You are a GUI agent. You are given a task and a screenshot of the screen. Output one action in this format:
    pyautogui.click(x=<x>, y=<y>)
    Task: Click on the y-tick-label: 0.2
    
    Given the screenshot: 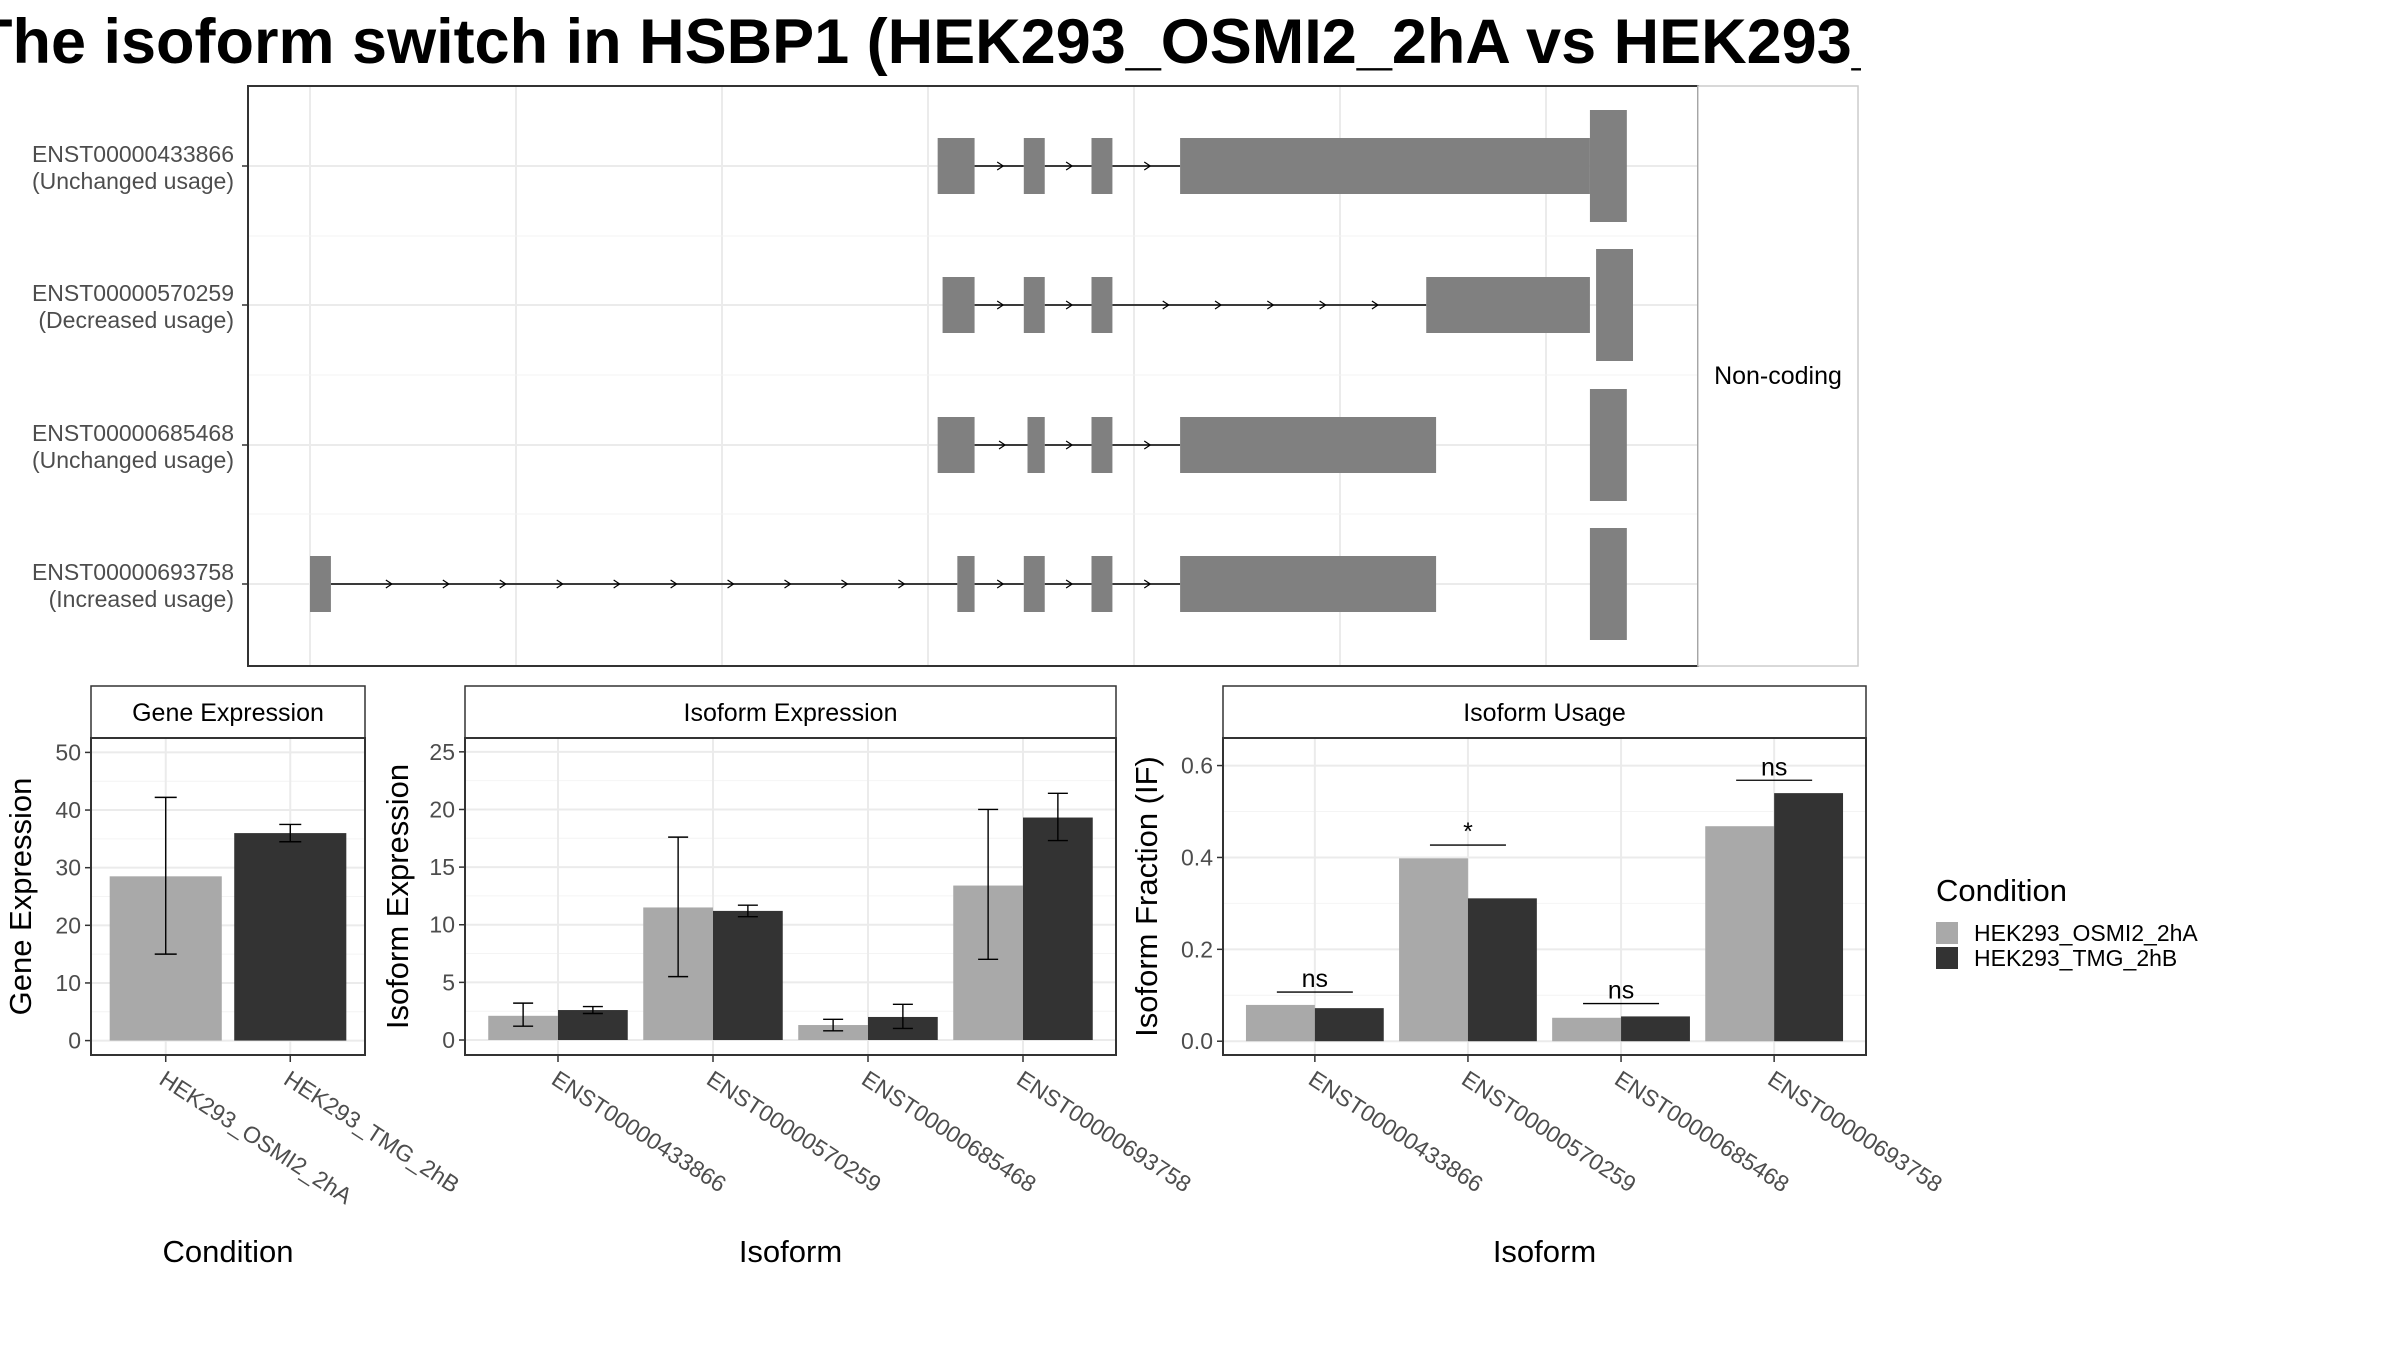 What is the action you would take?
    pyautogui.click(x=1197, y=949)
    